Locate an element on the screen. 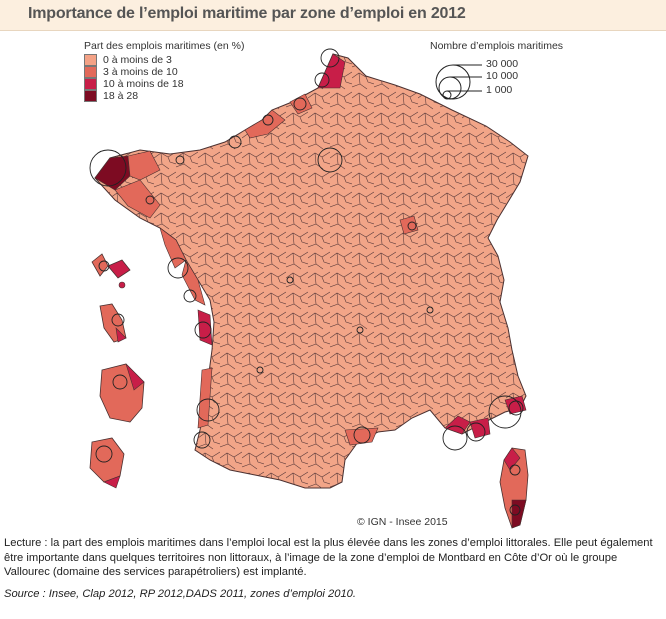 This screenshot has height=619, width=666. guadeloupe is located at coordinates (111, 271).